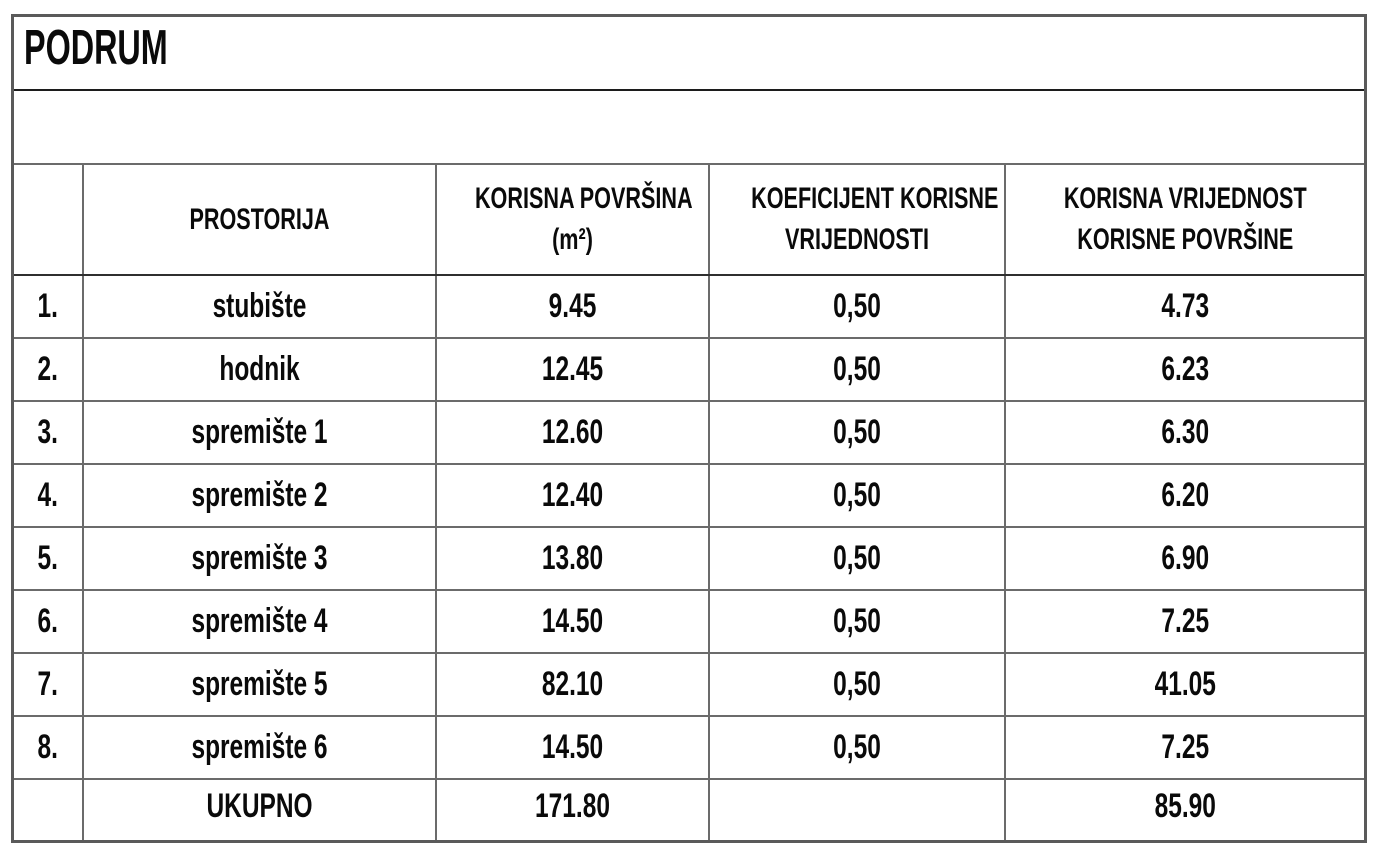  What do you see at coordinates (259, 621) in the screenshot?
I see `room-name-cell: spremište 4` at bounding box center [259, 621].